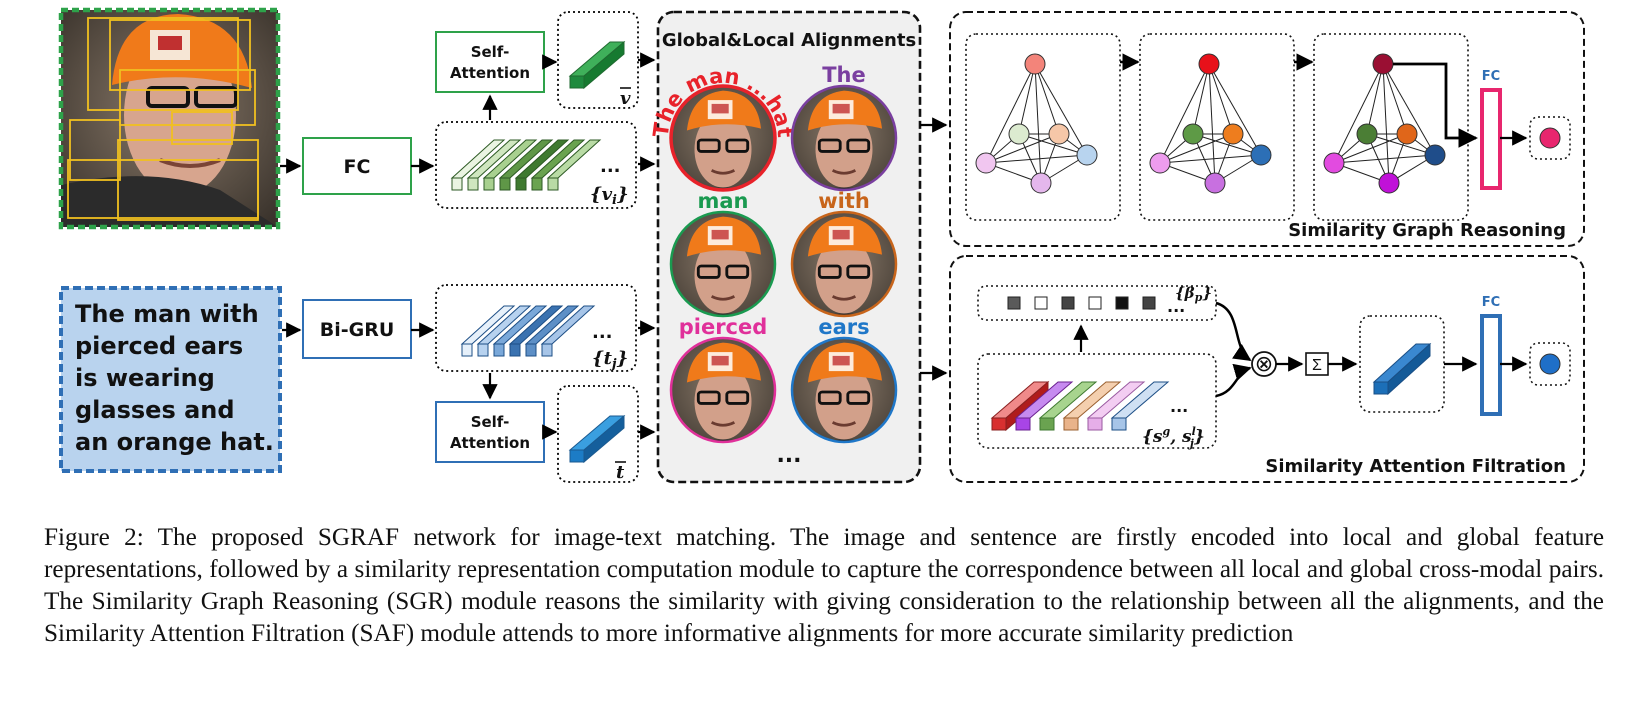  What do you see at coordinates (1491, 139) in the screenshot?
I see `sgr-fc-bar` at bounding box center [1491, 139].